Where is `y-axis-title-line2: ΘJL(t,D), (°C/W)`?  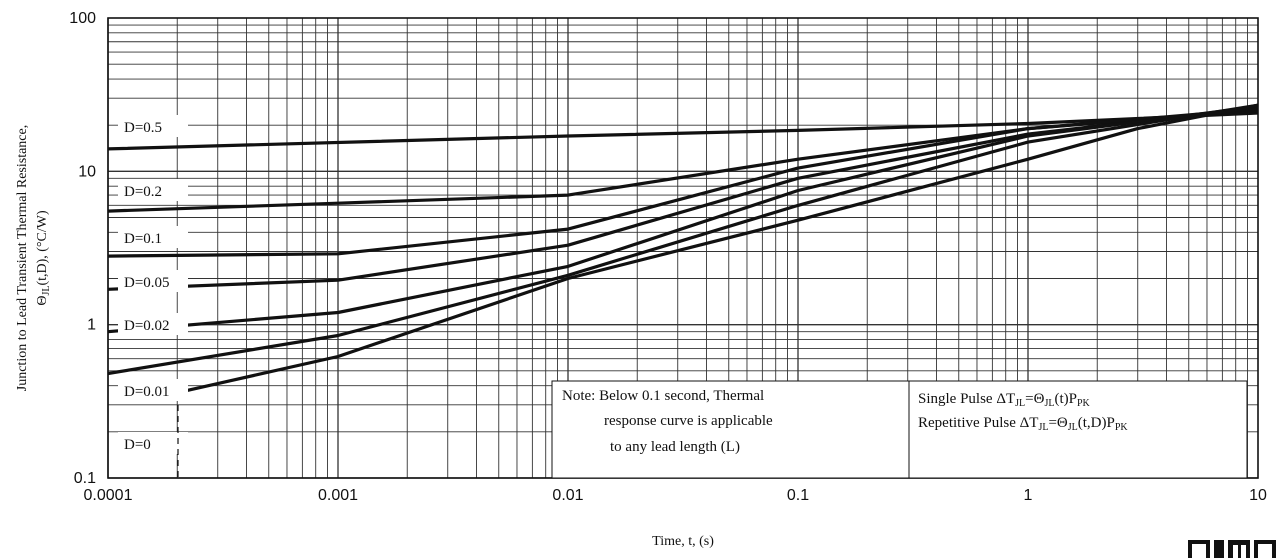
y-axis-title-line2: ΘJL(t,D), (°C/W) is located at coordinates (43, 258).